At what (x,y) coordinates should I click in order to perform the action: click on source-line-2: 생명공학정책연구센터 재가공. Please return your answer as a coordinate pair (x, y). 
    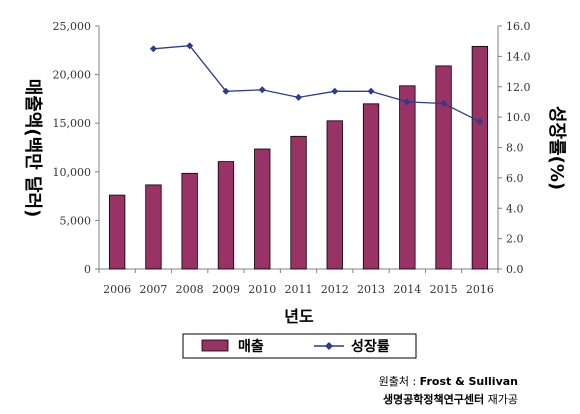
    Looking at the image, I should click on (450, 399).